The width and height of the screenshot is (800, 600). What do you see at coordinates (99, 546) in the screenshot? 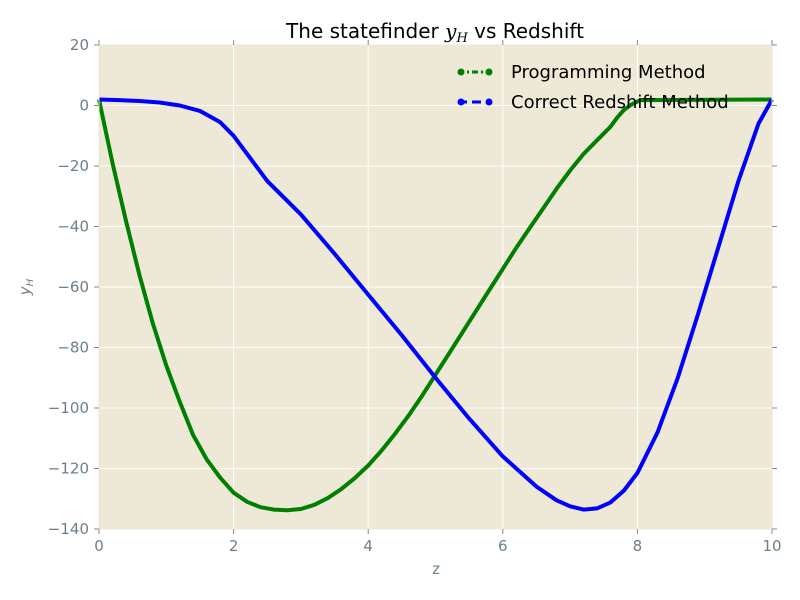
I see `x-tick-label: 0` at bounding box center [99, 546].